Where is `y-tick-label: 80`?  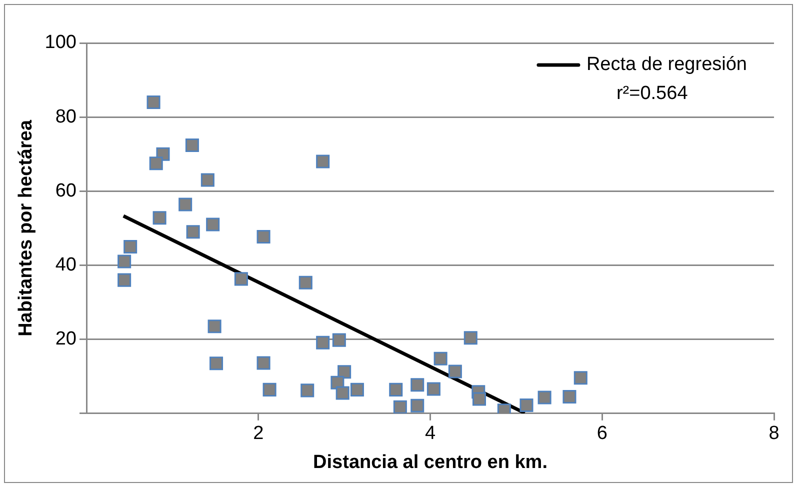 y-tick-label: 80 is located at coordinates (65, 117).